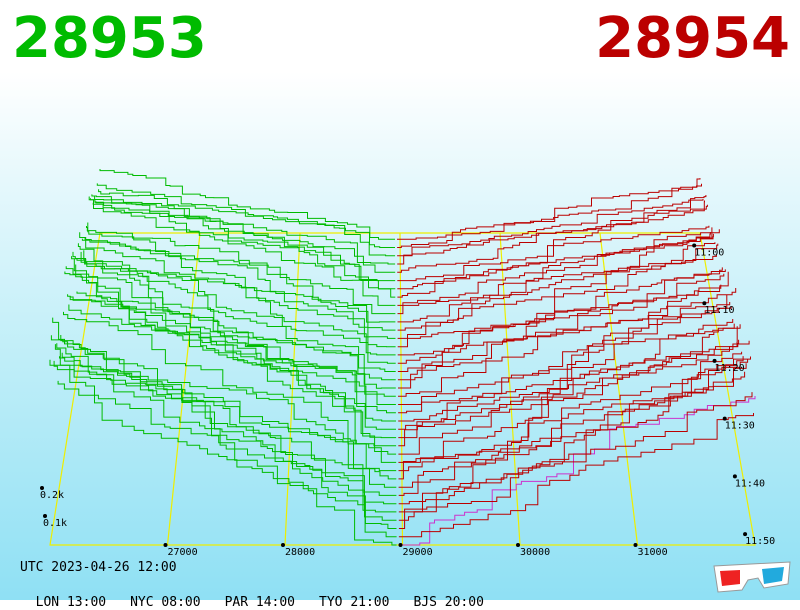 The image size is (800, 610). Describe the element at coordinates (98, 567) in the screenshot. I see `utc-timestamp: UTC 2023-04-26 12:00` at that location.